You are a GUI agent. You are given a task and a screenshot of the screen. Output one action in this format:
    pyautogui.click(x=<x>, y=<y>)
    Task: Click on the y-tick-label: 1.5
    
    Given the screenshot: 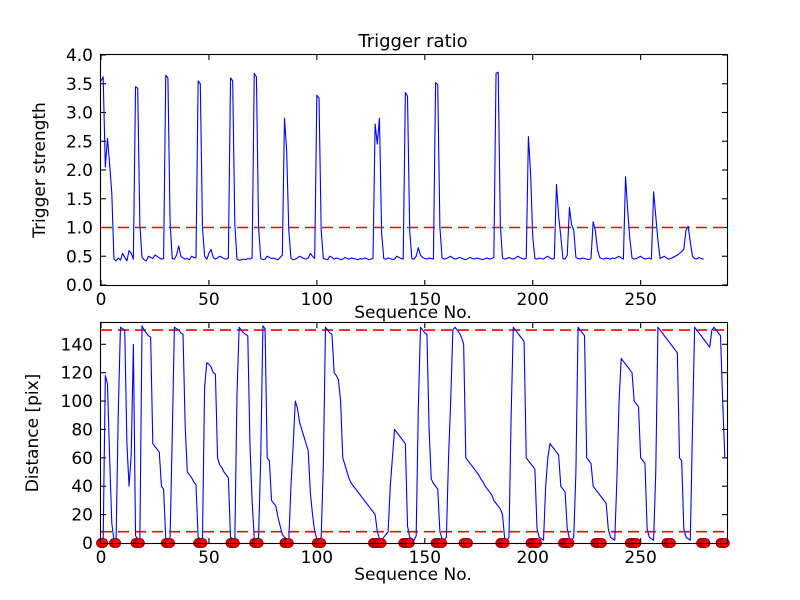 What is the action you would take?
    pyautogui.click(x=79, y=200)
    